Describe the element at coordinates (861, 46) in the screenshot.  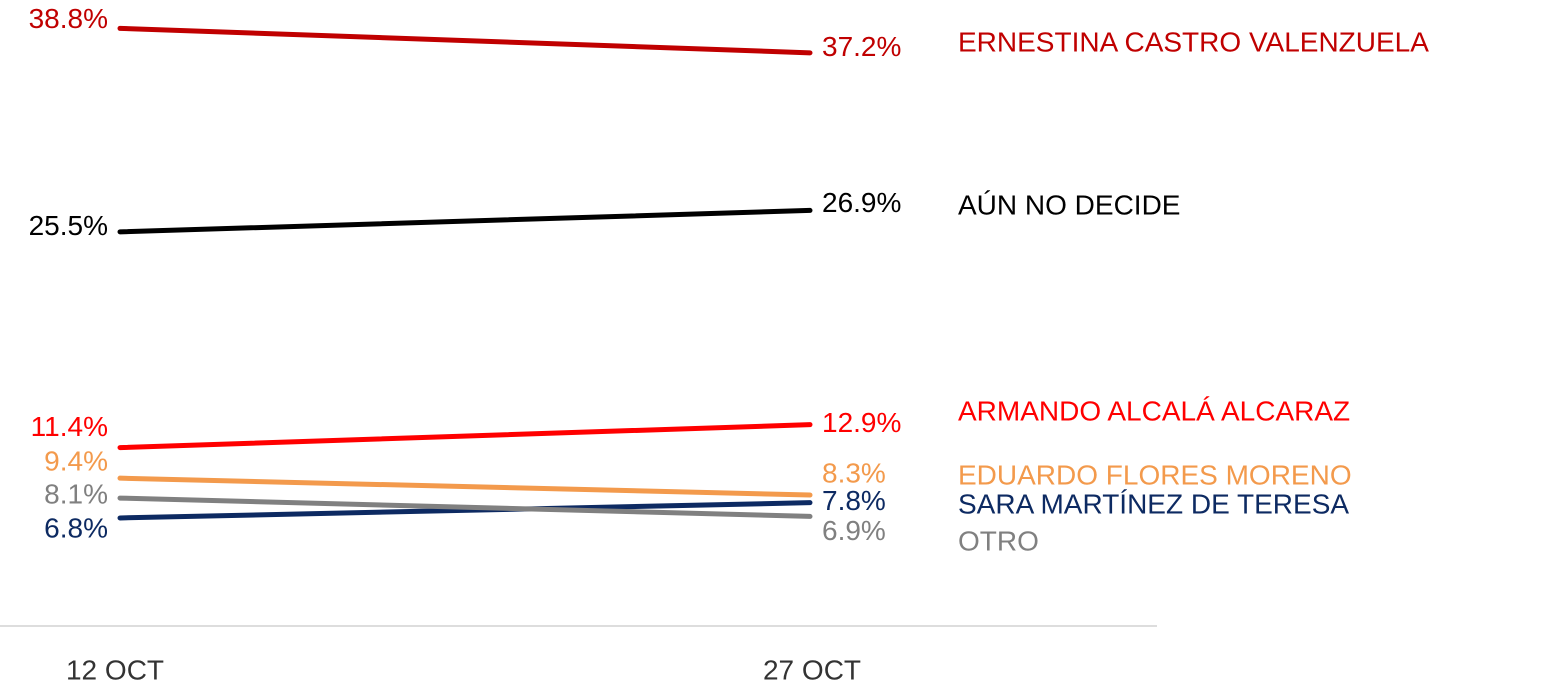
I see `data-label: 37.2%` at that location.